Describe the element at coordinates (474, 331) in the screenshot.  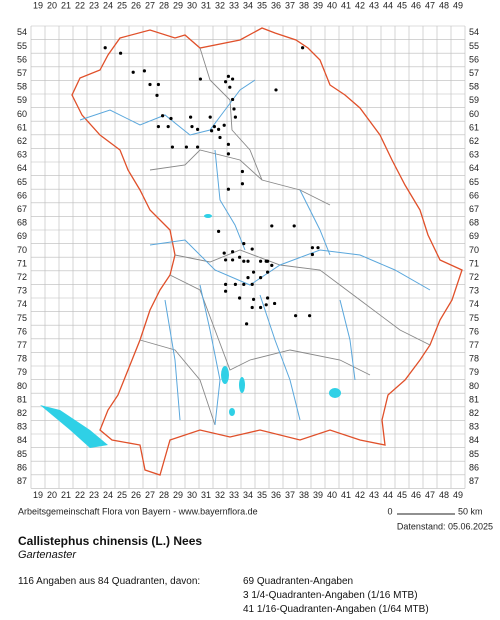
I see `row-label: 76` at that location.